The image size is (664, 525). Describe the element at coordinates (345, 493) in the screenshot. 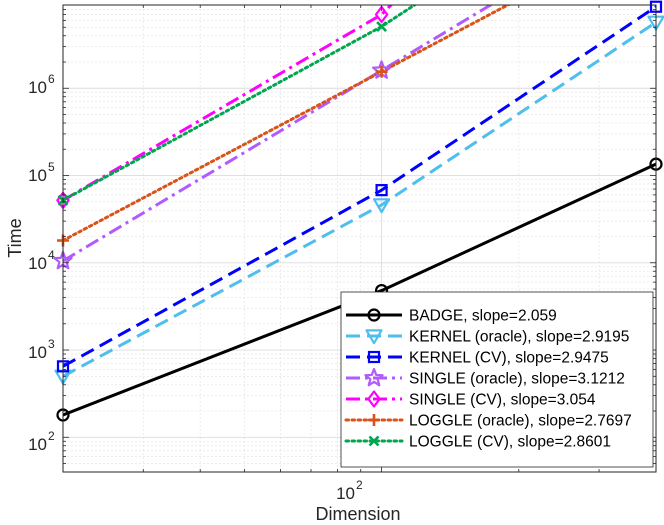

I see `x-tick-100-base: 10` at that location.